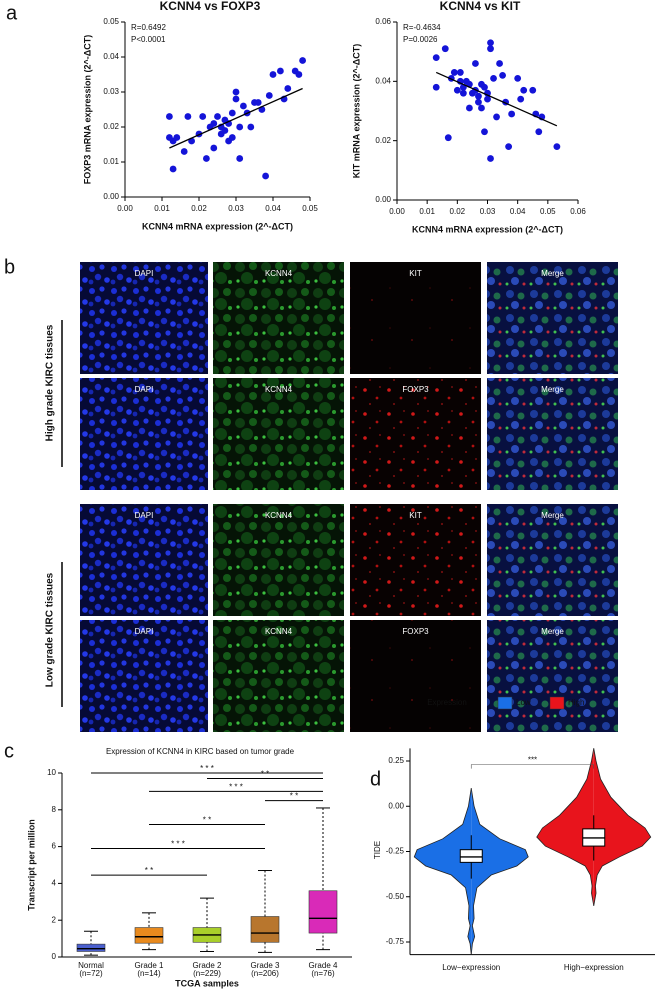  What do you see at coordinates (395, 896) in the screenshot?
I see `y-tick-label: -0.50` at bounding box center [395, 896].